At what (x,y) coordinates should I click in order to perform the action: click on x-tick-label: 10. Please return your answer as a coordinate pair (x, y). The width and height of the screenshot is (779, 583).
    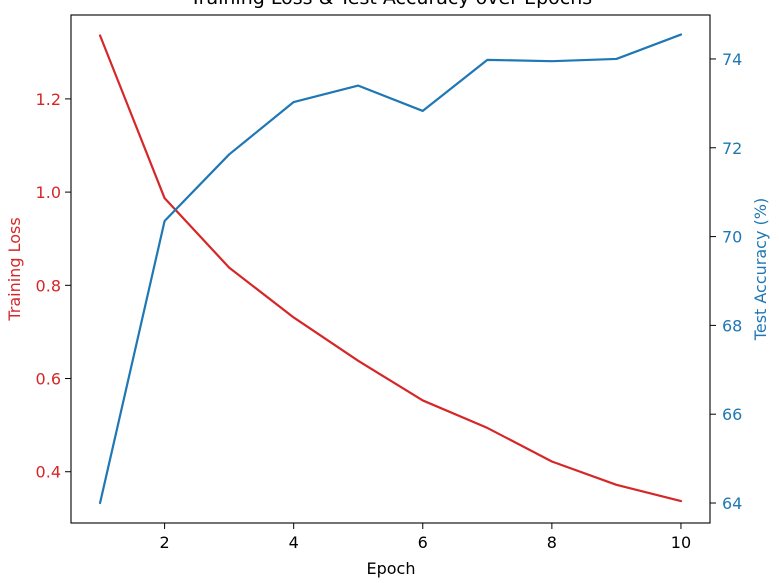
    Looking at the image, I should click on (681, 542).